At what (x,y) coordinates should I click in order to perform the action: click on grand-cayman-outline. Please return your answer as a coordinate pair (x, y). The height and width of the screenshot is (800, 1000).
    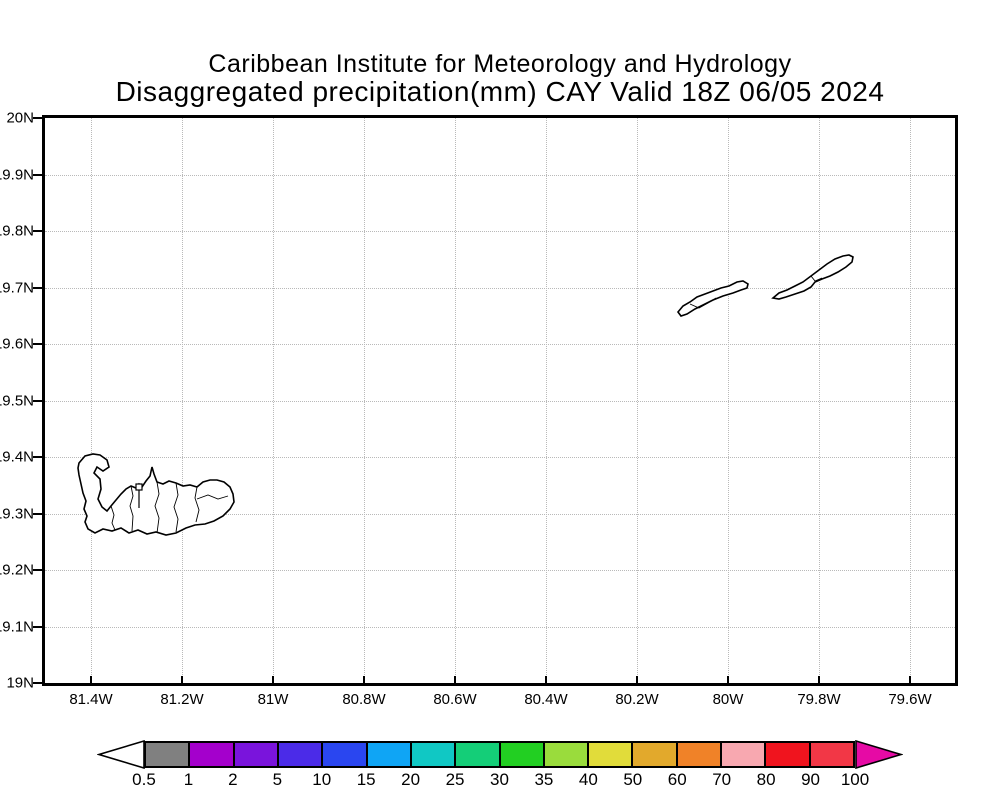
    Looking at the image, I should click on (156, 494).